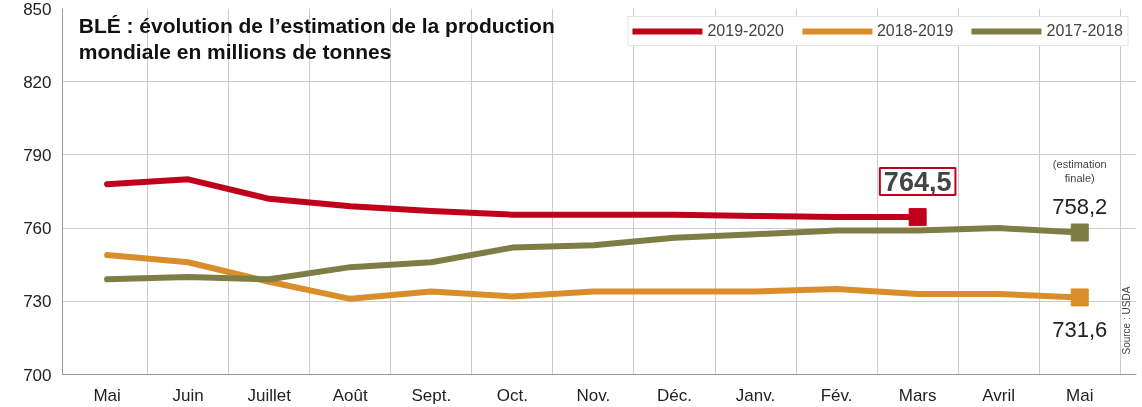  I want to click on annotation: 764,5, so click(917, 182).